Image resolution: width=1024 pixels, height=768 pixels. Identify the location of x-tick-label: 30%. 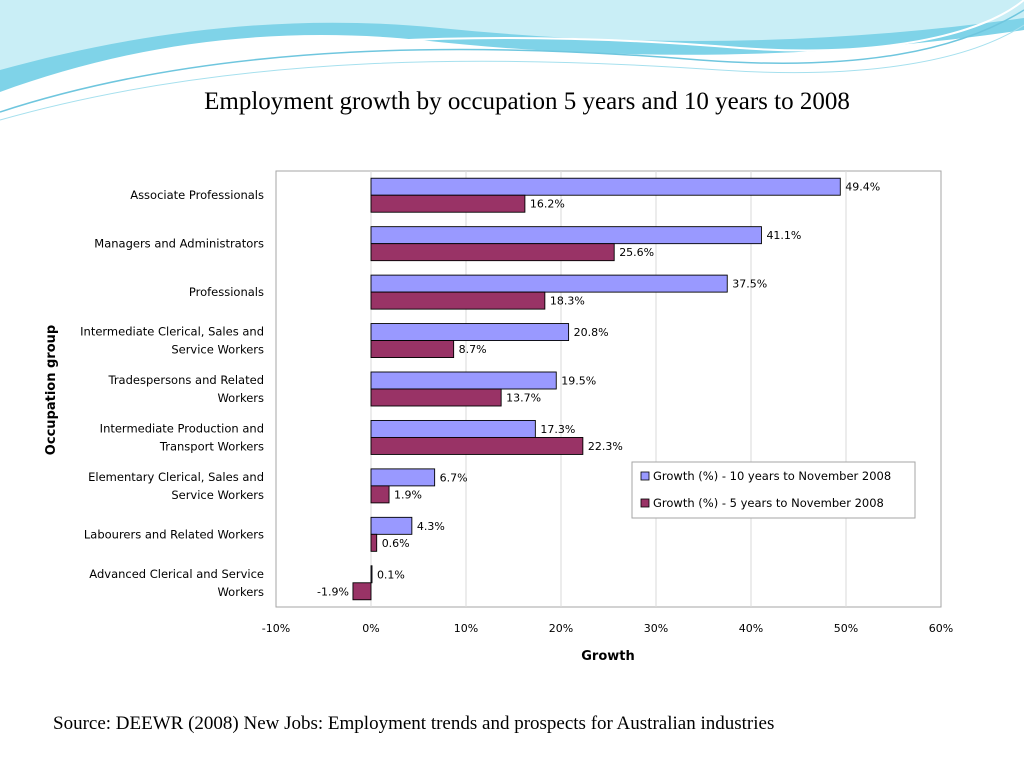
(656, 628).